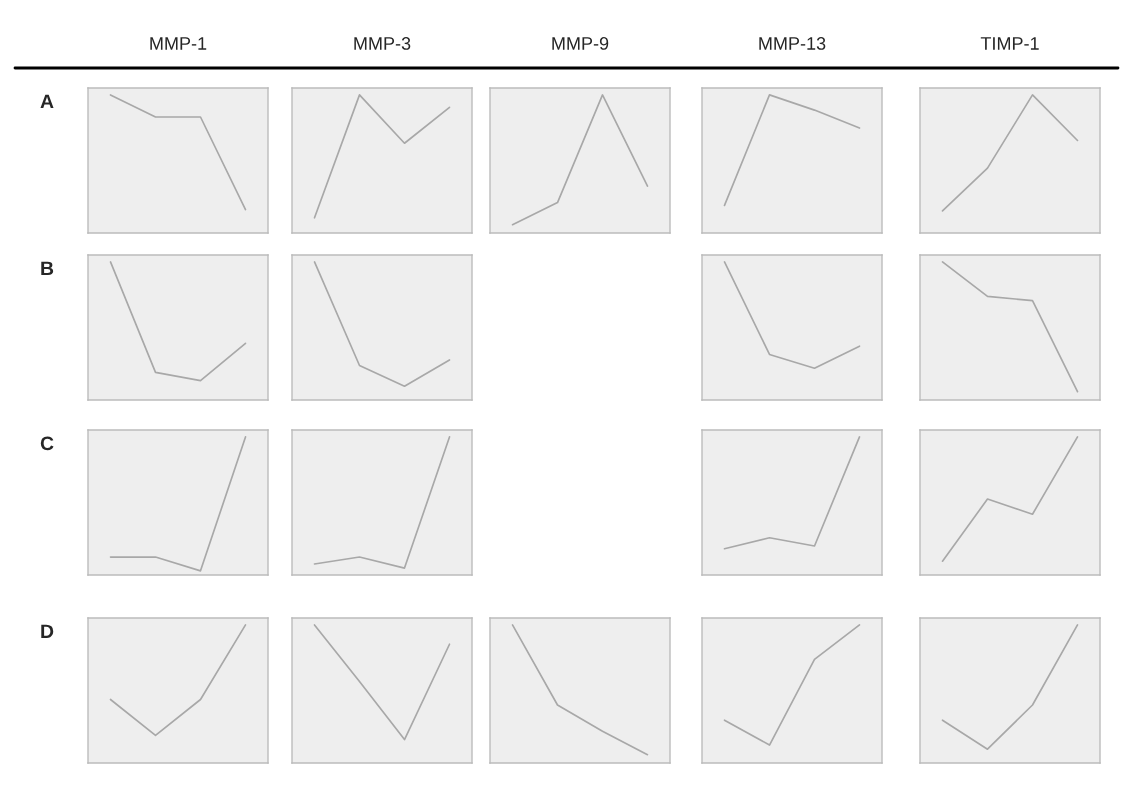 This screenshot has height=798, width=1131. I want to click on chart-title: TIMP-1, so click(1009, 43).